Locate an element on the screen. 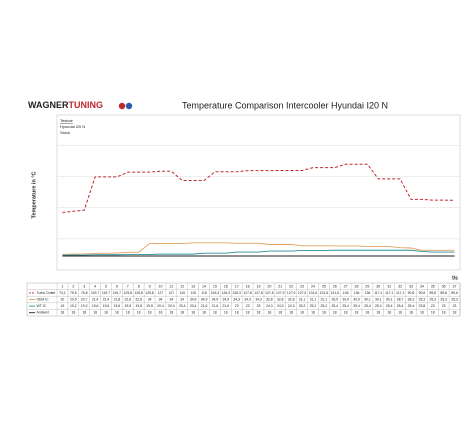 The height and width of the screenshot is (445, 470). table-cell: 89,6 is located at coordinates (454, 293).